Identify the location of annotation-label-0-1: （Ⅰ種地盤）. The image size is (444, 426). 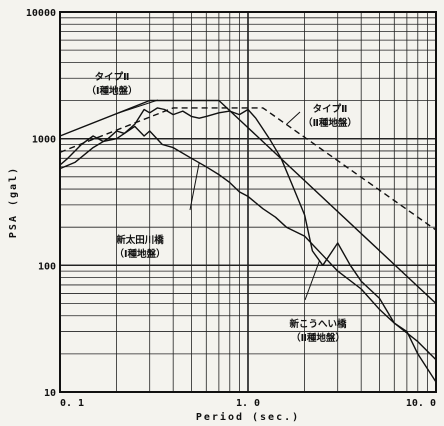
(111, 91).